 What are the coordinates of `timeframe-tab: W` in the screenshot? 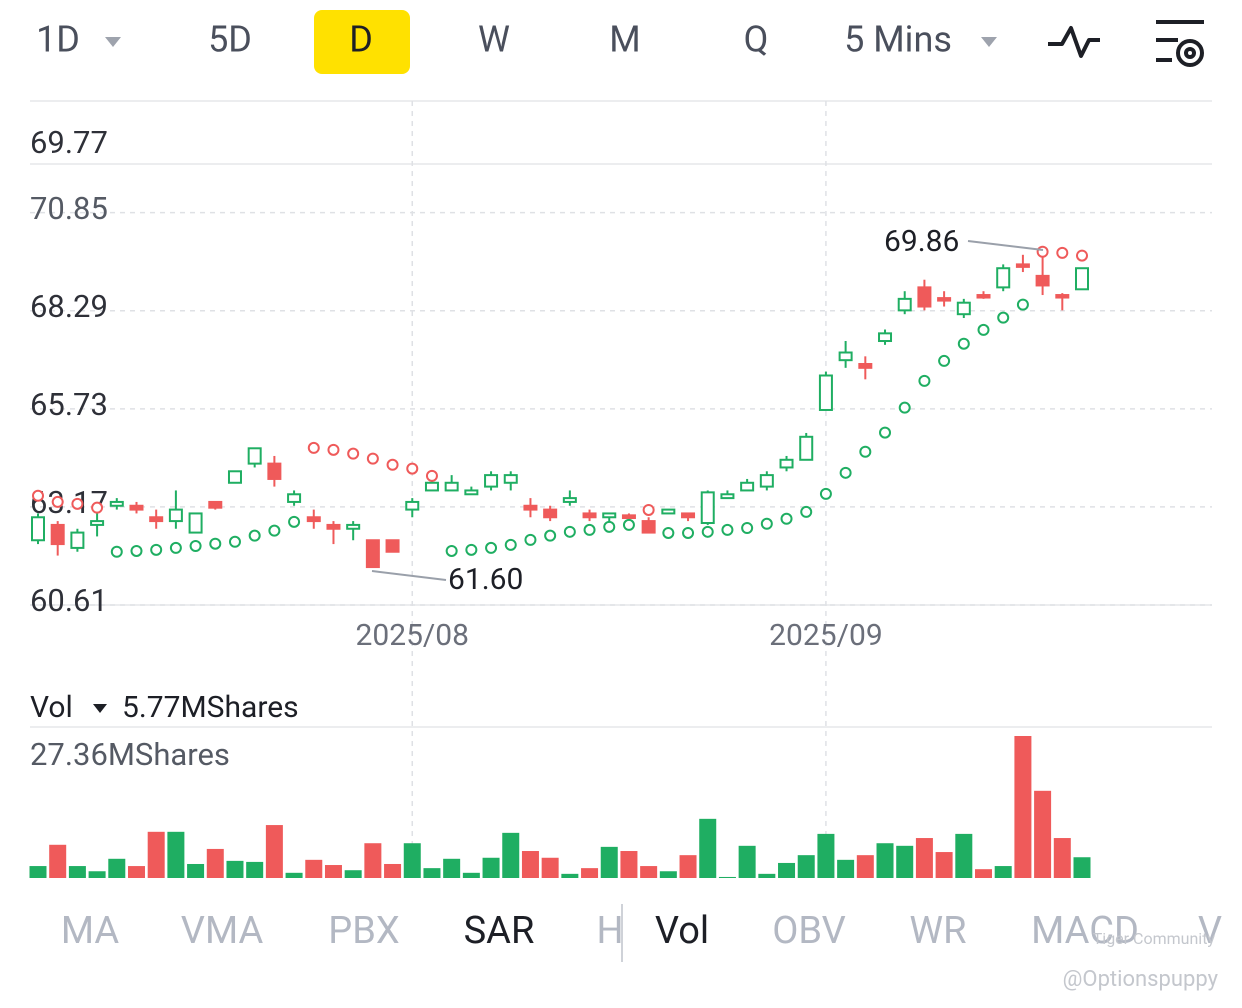 It's located at (494, 40).